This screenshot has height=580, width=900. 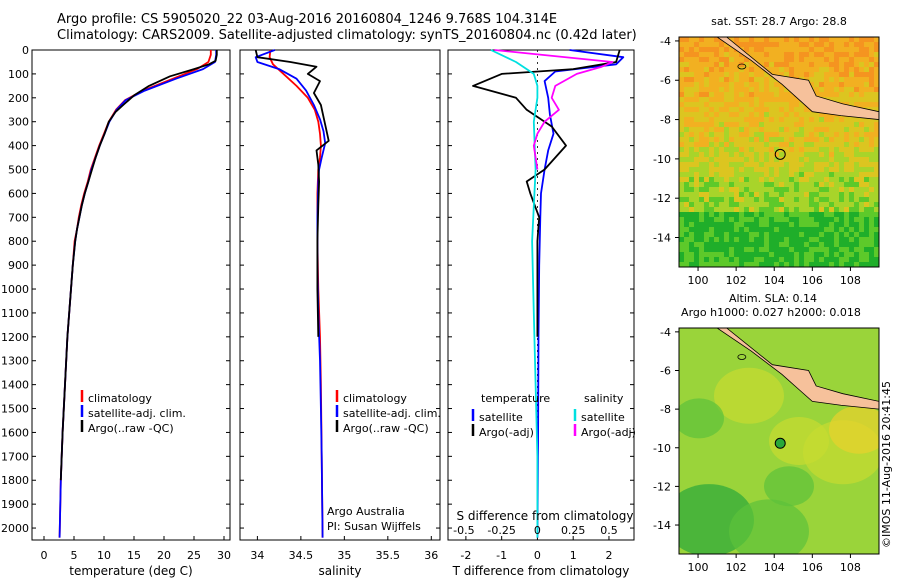 What do you see at coordinates (15, 504) in the screenshot?
I see `y-tick-label: 1900` at bounding box center [15, 504].